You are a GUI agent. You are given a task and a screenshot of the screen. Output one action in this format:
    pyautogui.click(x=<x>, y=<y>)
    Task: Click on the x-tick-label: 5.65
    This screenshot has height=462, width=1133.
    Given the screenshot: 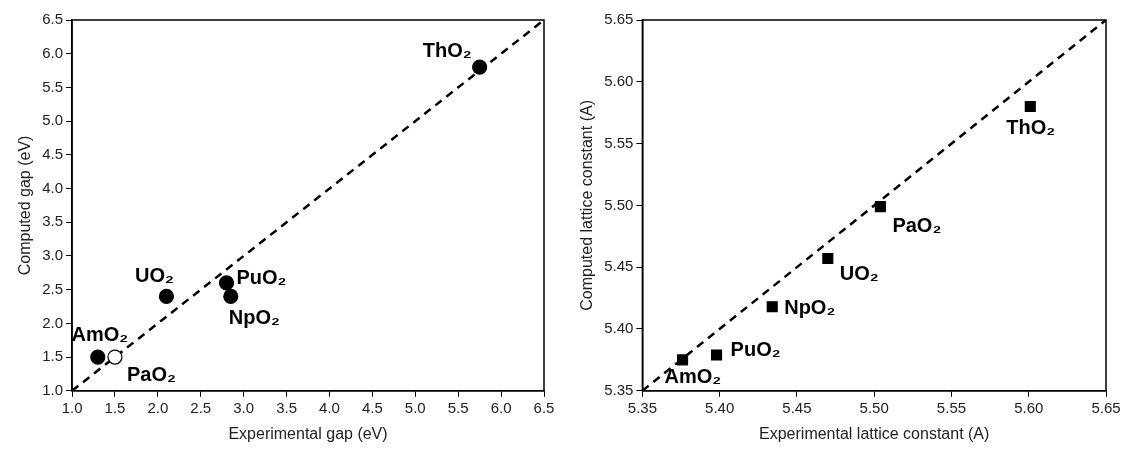 What is the action you would take?
    pyautogui.click(x=1106, y=407)
    